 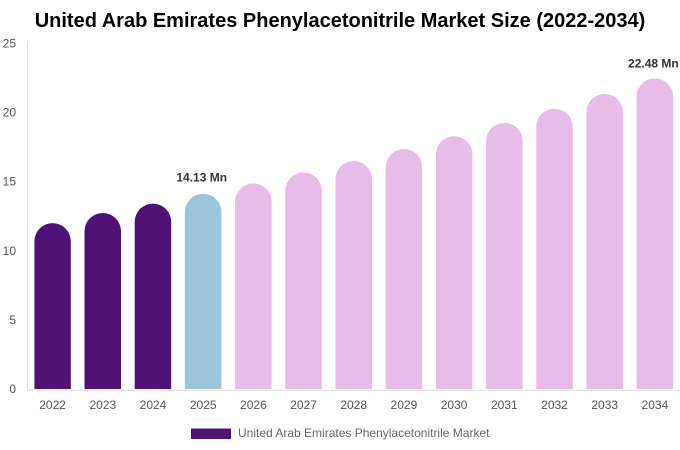 I want to click on svg-text: 22.48 Mn, so click(x=653, y=64).